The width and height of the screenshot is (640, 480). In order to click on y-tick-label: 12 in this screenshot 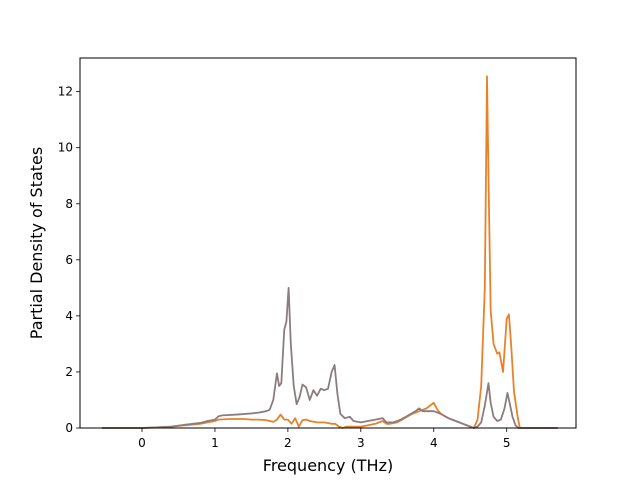, I will do `click(65, 92)`.